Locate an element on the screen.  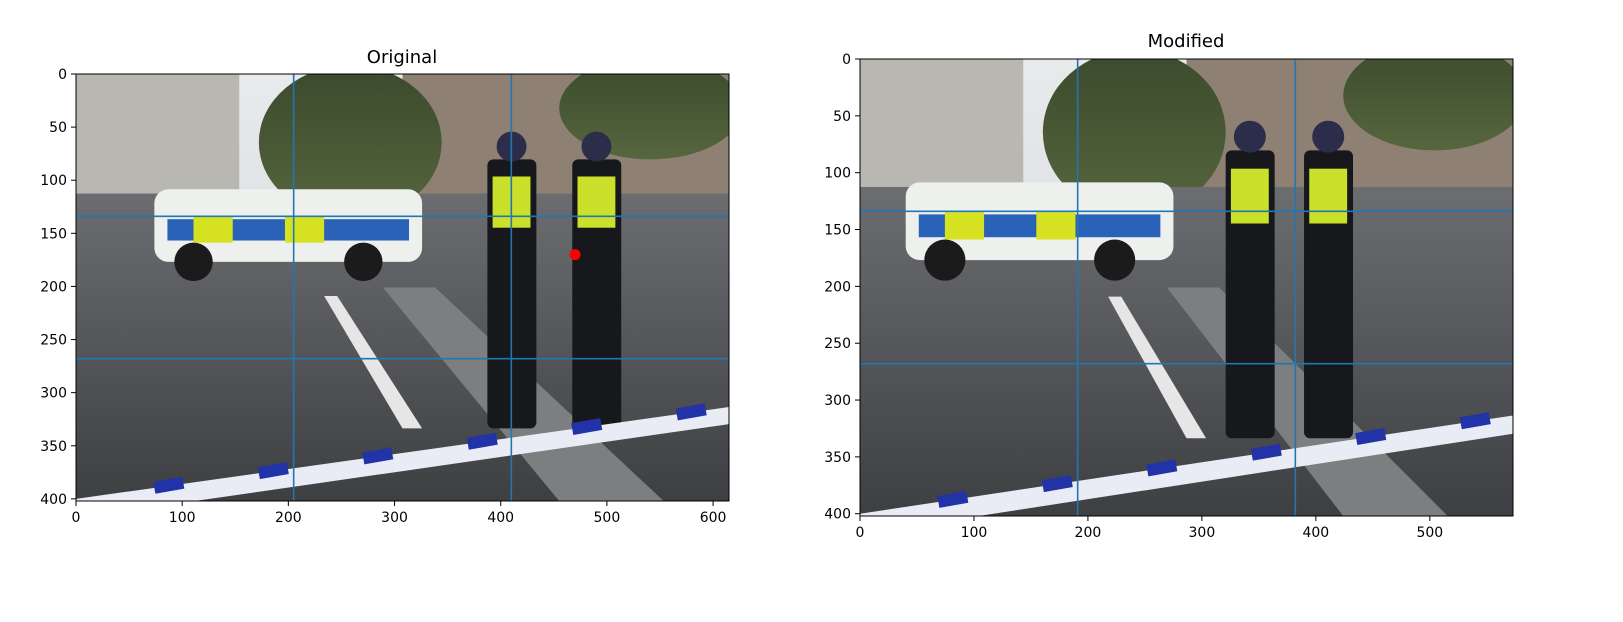
keypoint-marker is located at coordinates (575, 255).